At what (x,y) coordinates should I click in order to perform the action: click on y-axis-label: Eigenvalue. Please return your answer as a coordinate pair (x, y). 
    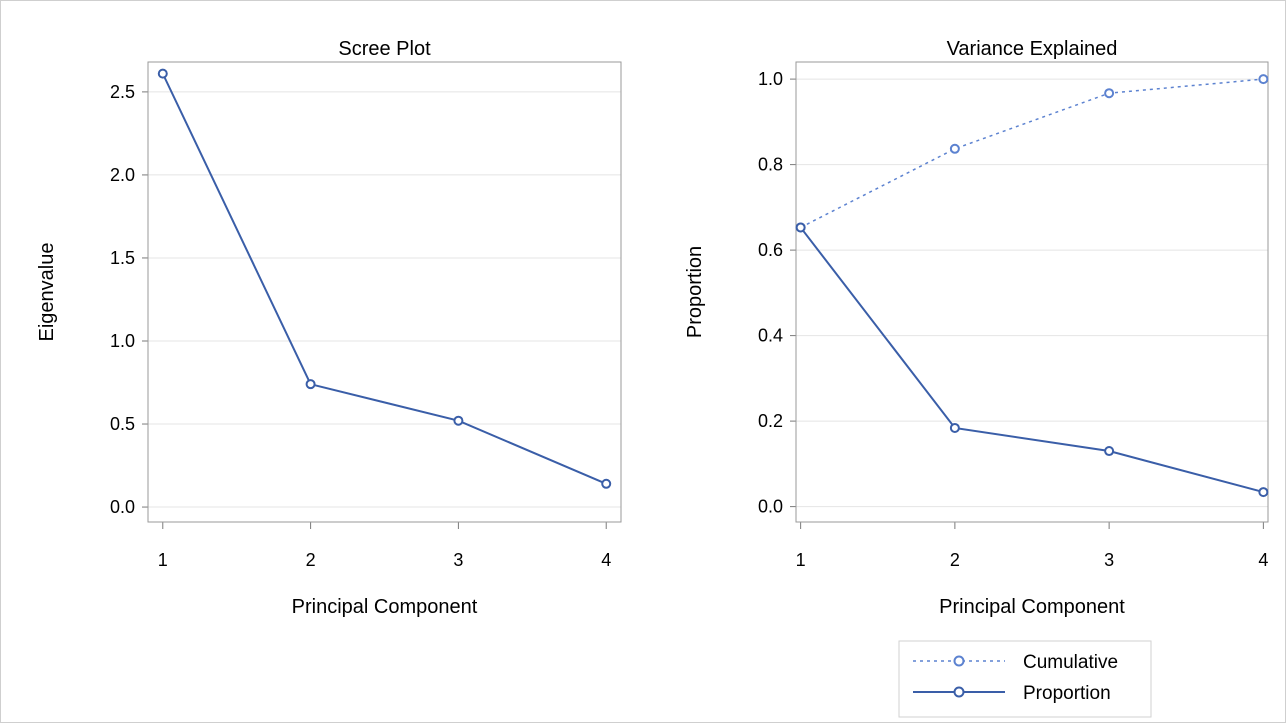
    Looking at the image, I should click on (47, 292).